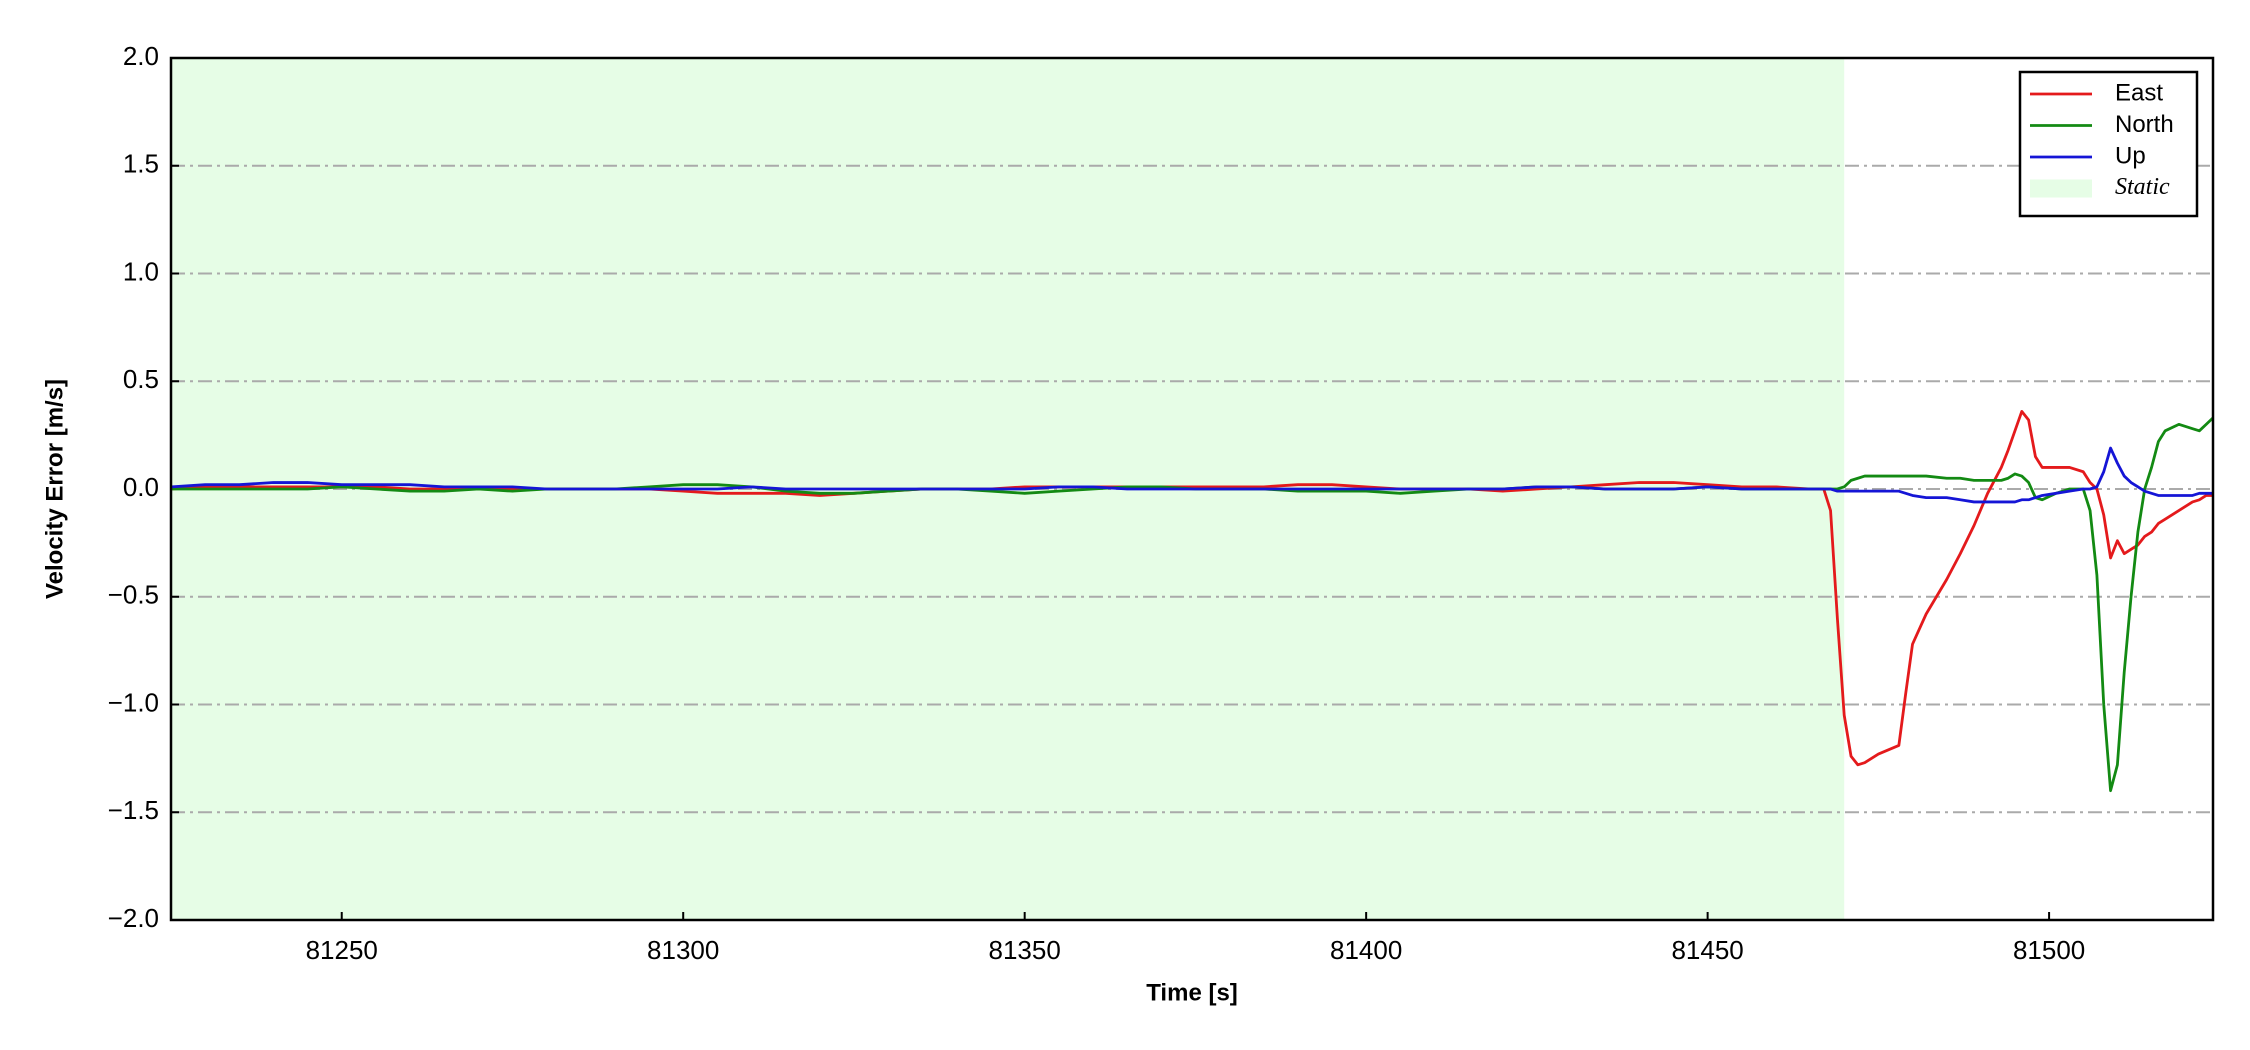  Describe the element at coordinates (1707, 950) in the screenshot. I see `x-tick-label: 81450` at that location.